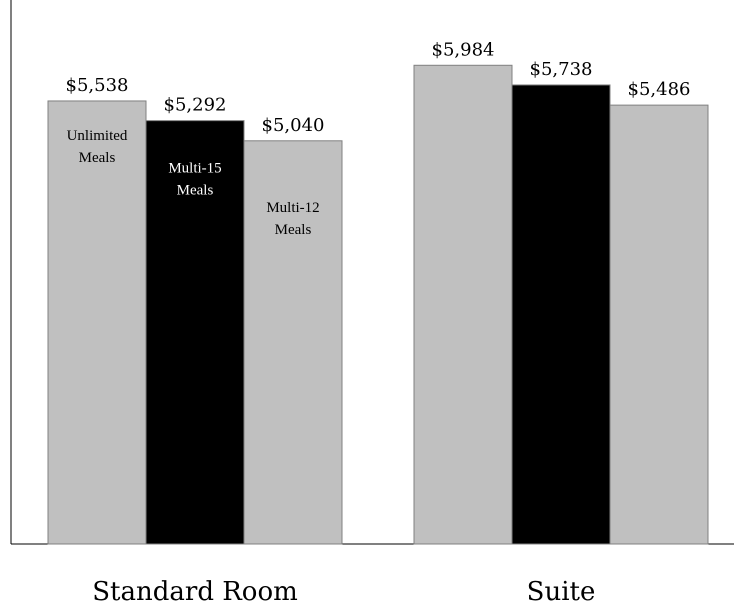 The width and height of the screenshot is (734, 609). What do you see at coordinates (463, 304) in the screenshot?
I see `bar-1-suite` at bounding box center [463, 304].